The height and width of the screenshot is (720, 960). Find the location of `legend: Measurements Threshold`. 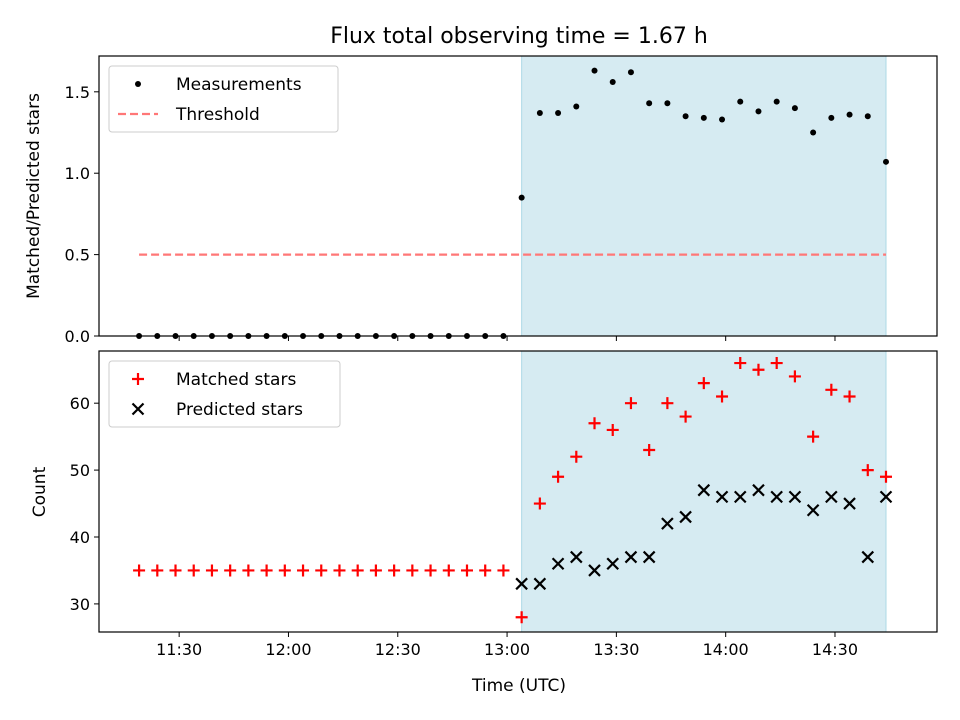

legend: Measurements Threshold is located at coordinates (223, 99).